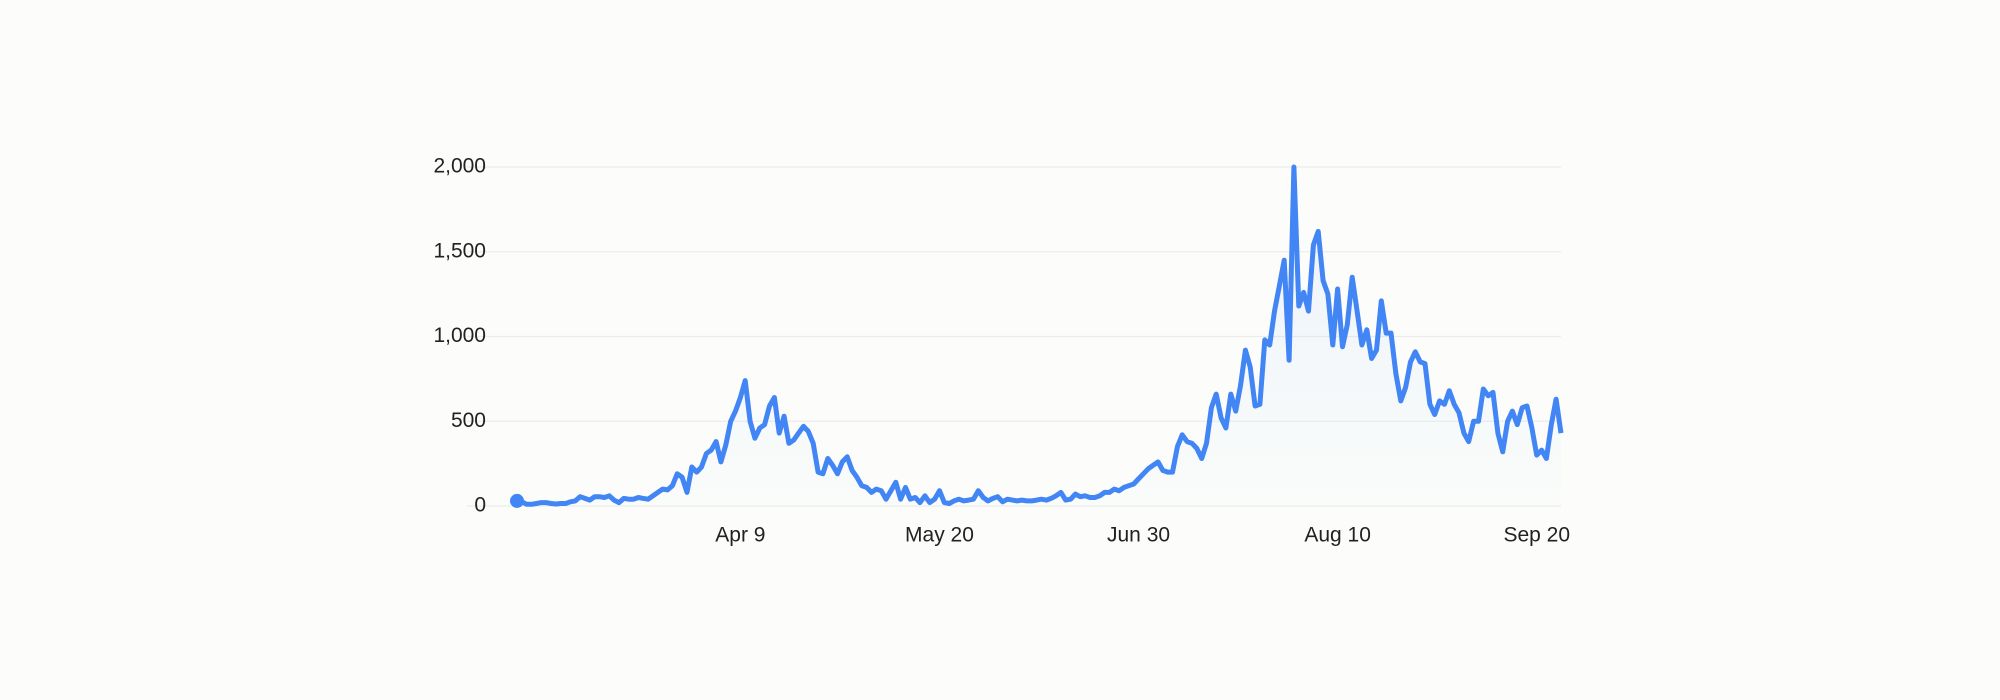  Describe the element at coordinates (1138, 535) in the screenshot. I see `x-tick-label: Jun 30` at that location.